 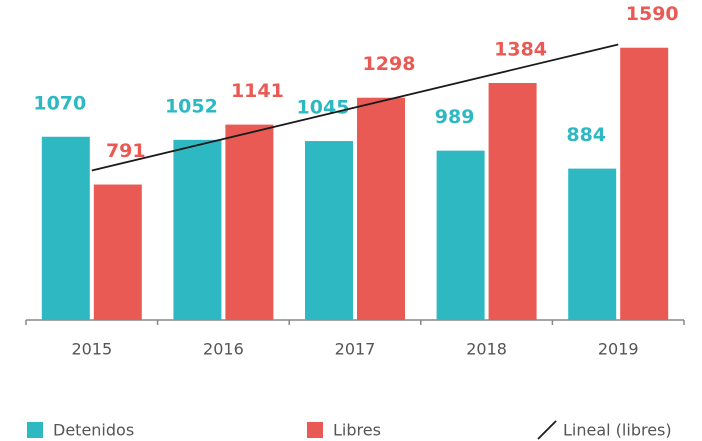 What do you see at coordinates (617, 430) in the screenshot?
I see `legend-label: Lineal (libres)` at bounding box center [617, 430].